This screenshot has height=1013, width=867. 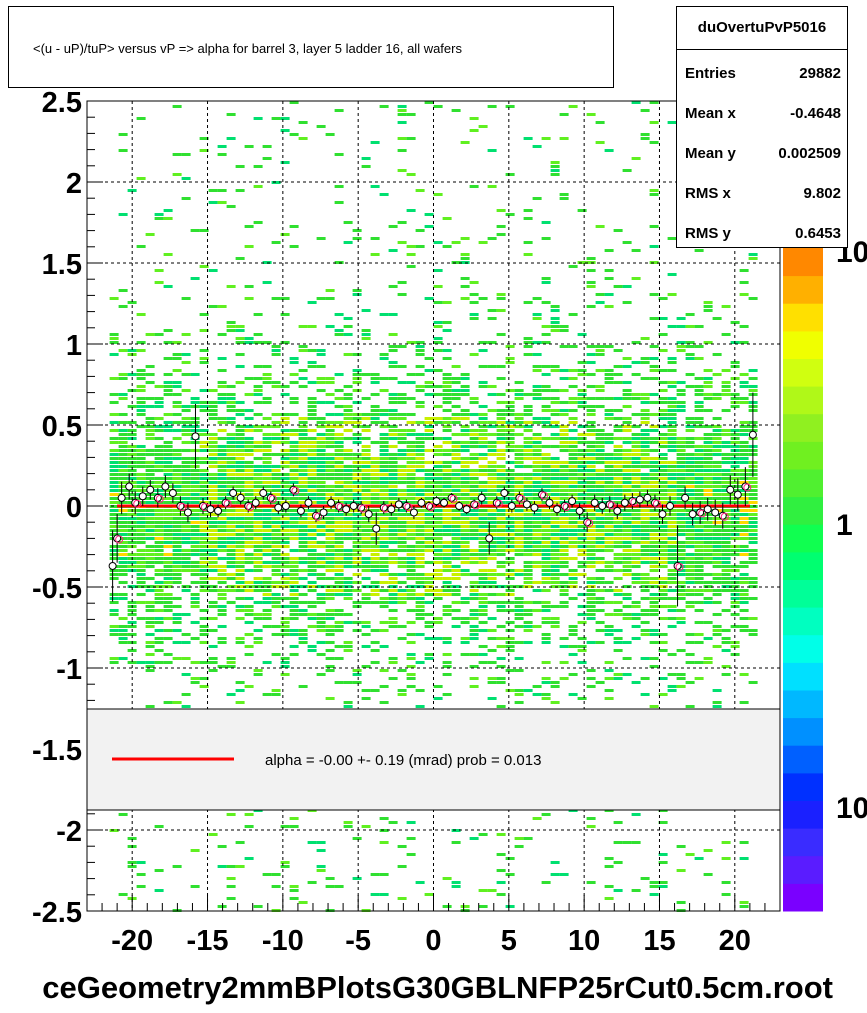 What do you see at coordinates (803, 317) in the screenshot?
I see `color-scale-bin` at bounding box center [803, 317].